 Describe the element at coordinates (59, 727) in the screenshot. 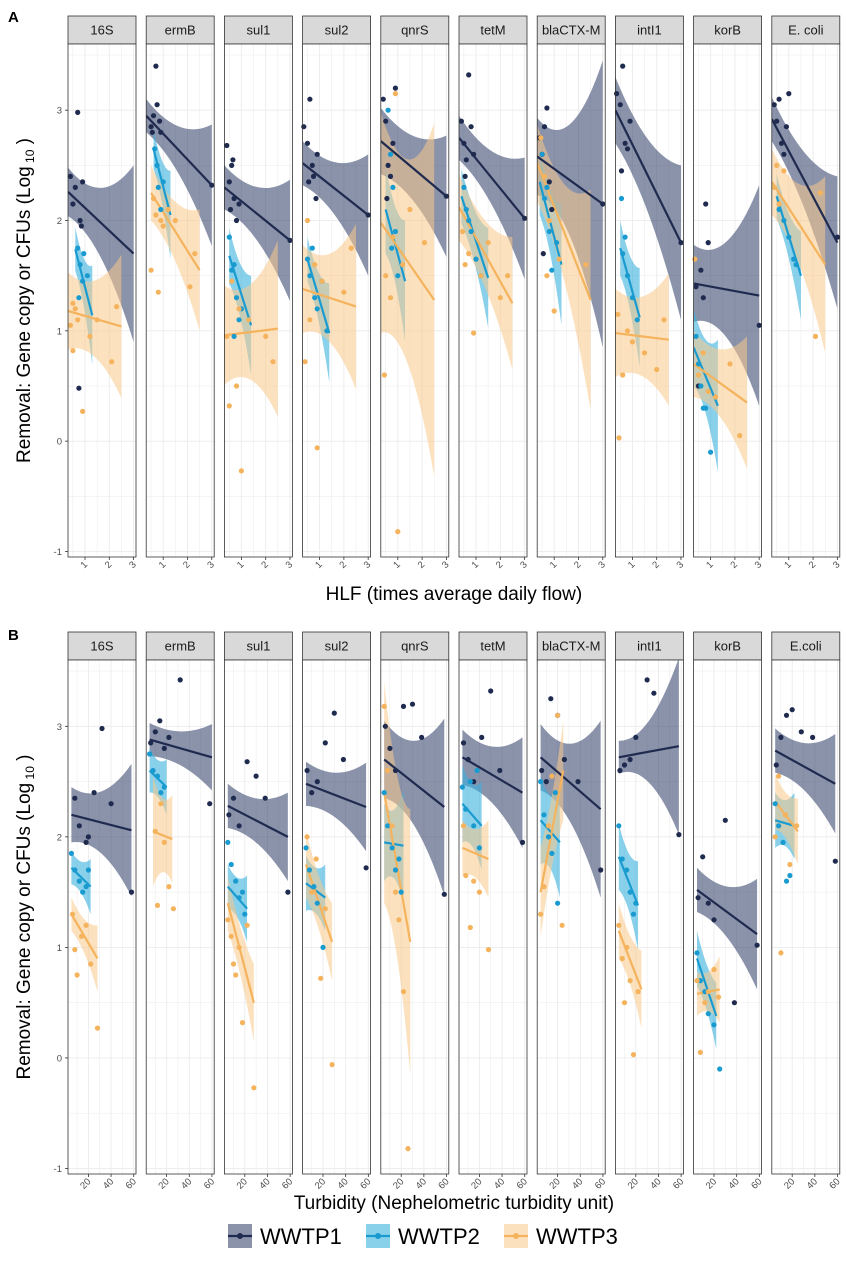

I see `y-tick-label: 3` at that location.